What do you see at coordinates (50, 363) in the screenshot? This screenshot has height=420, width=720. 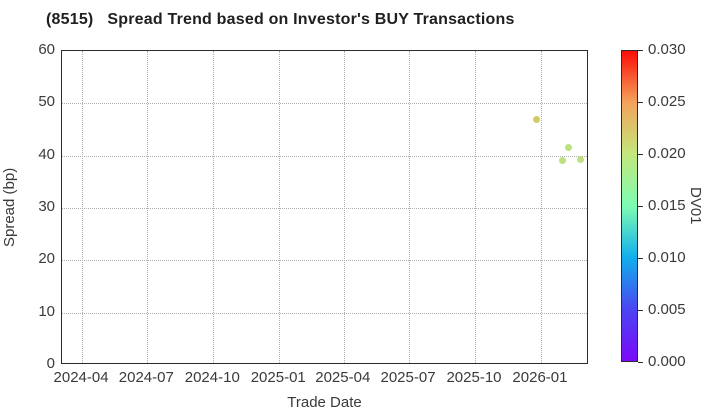 I see `y-tick-label: 0` at bounding box center [50, 363].